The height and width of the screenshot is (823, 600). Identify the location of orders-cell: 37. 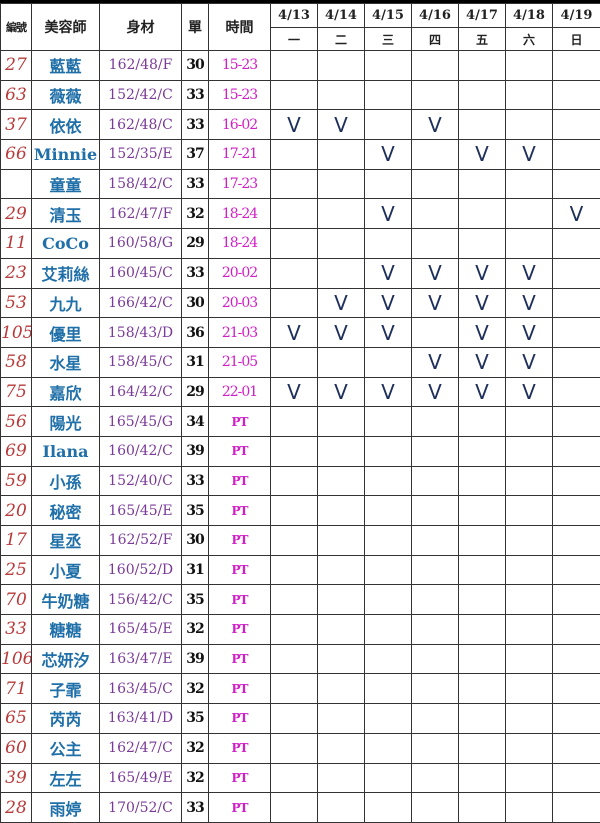
(195, 154).